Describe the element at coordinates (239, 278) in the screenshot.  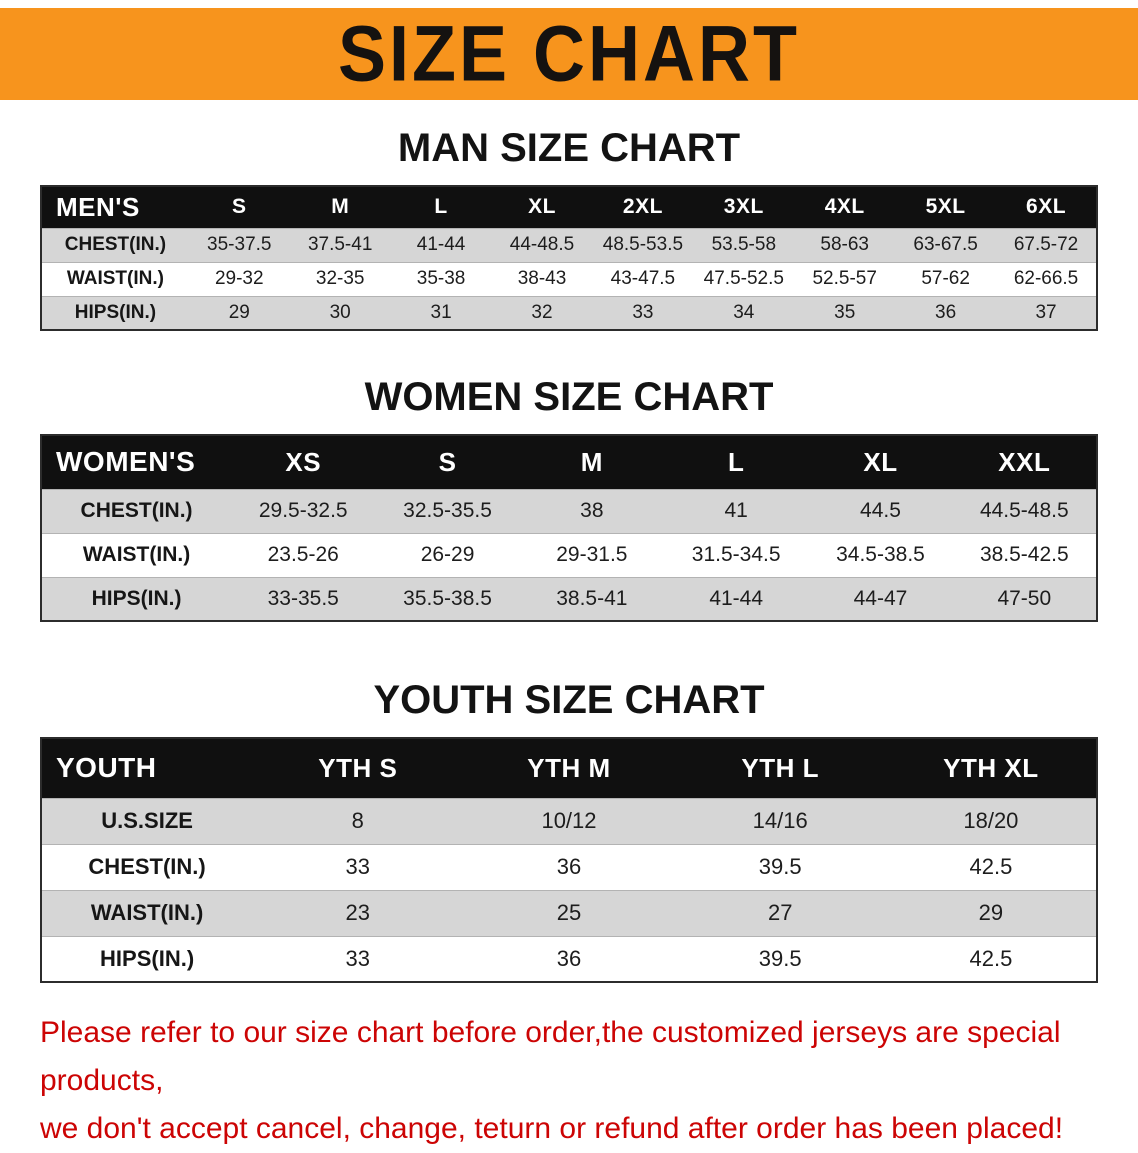
I see `size-value: 29-32` at that location.